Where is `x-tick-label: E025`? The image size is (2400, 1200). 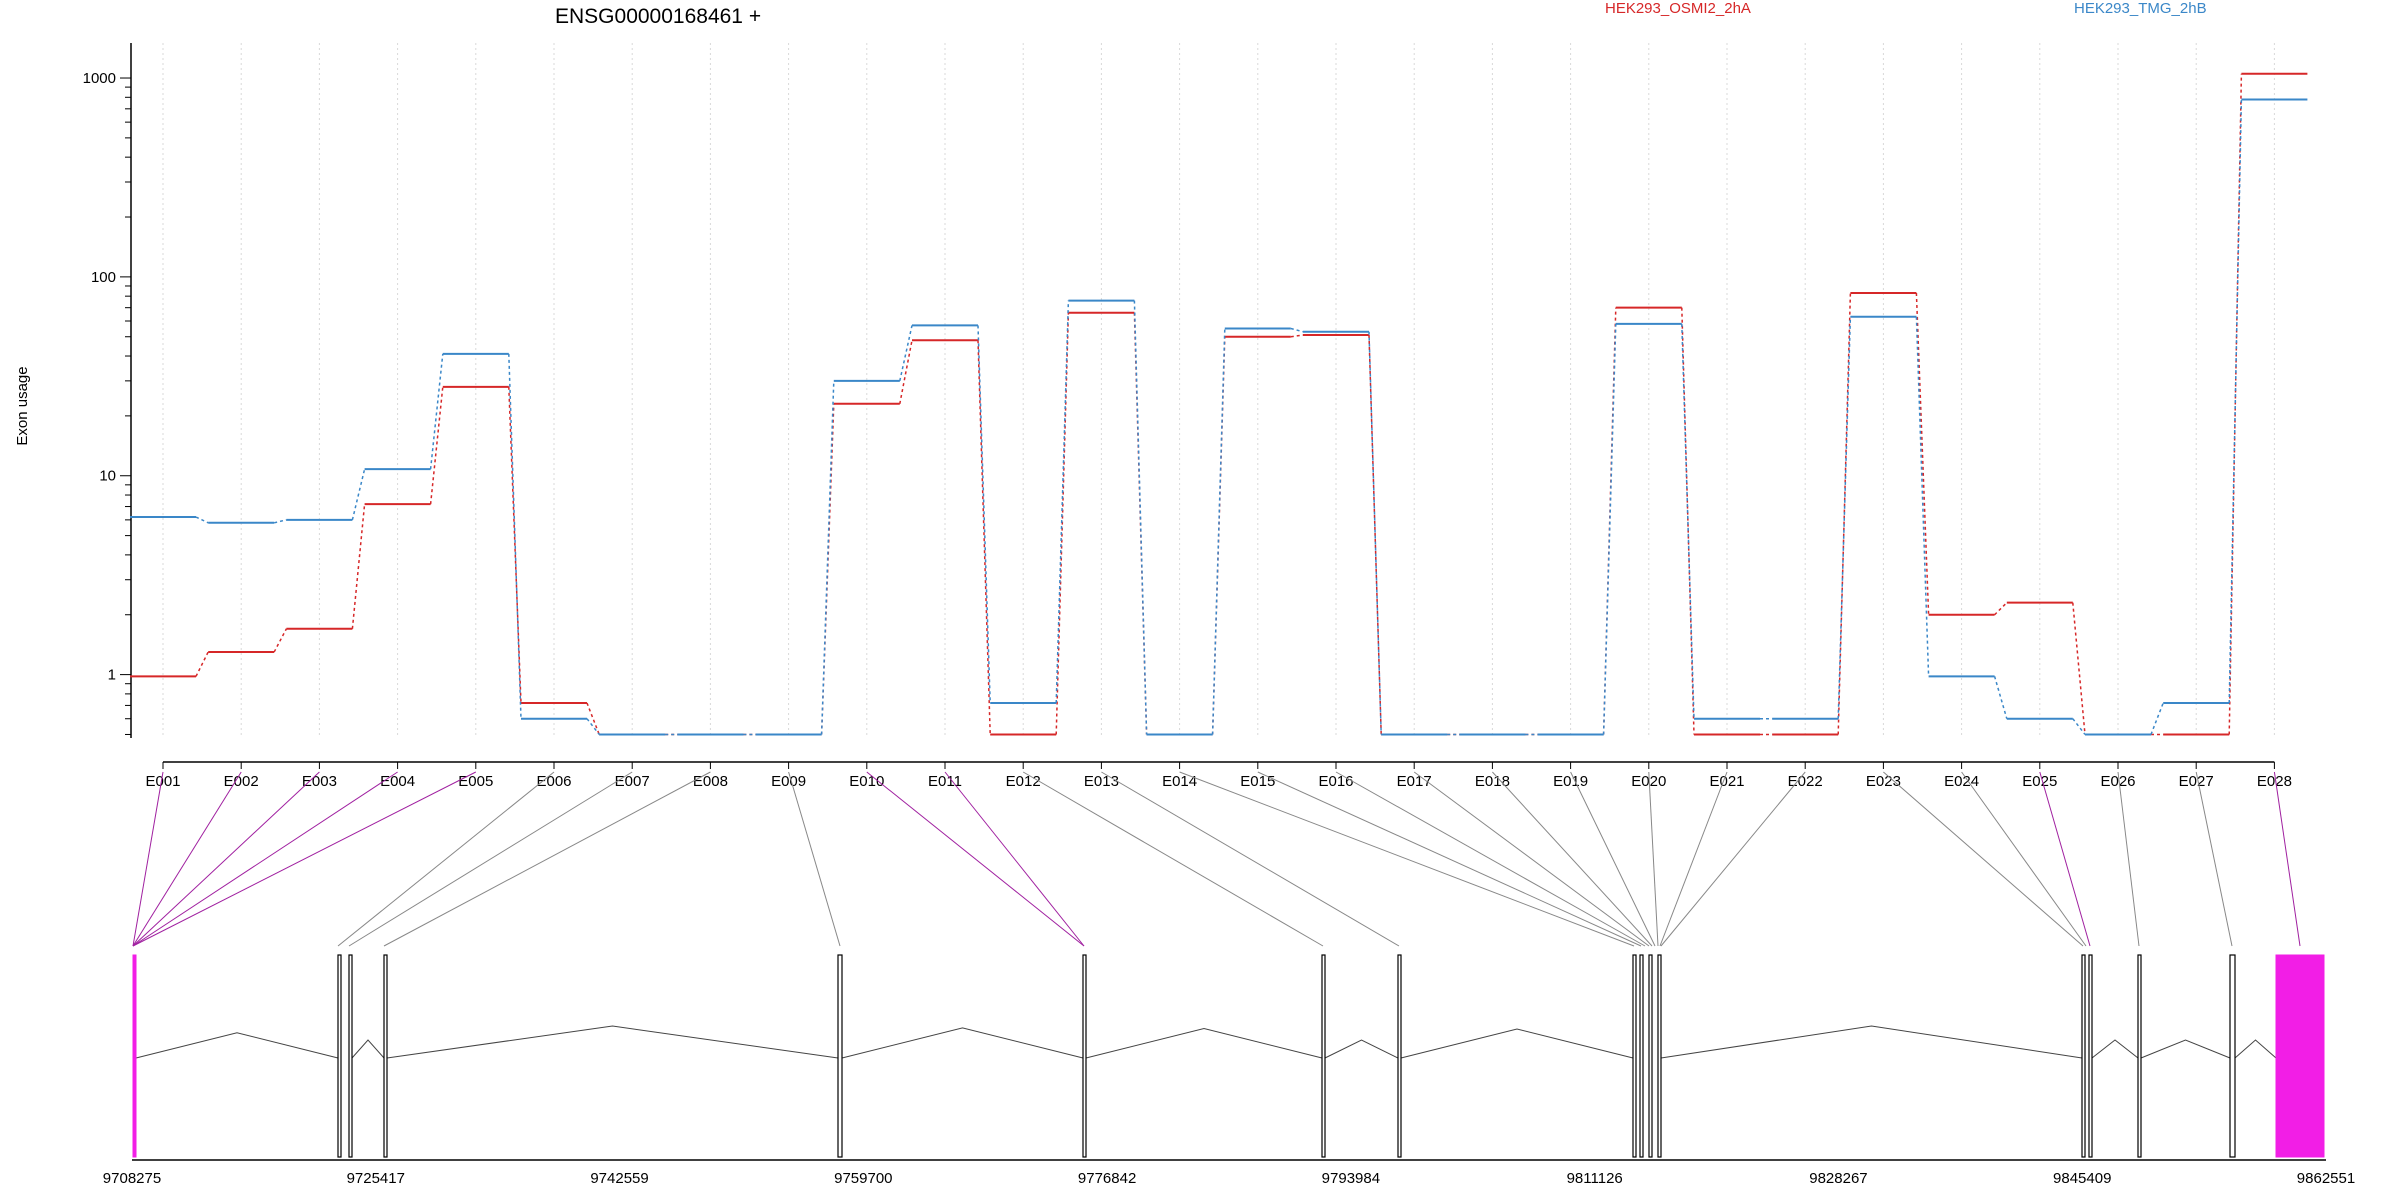 x-tick-label: E025 is located at coordinates (2039, 781).